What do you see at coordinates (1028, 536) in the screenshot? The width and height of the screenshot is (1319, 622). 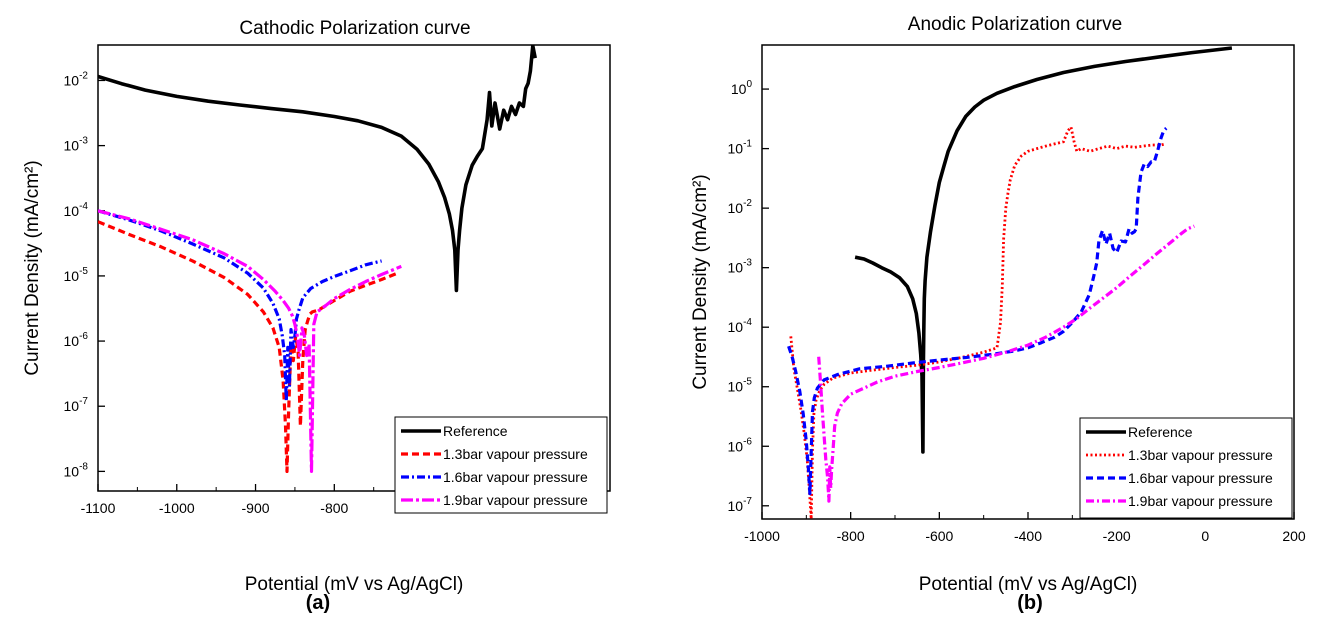 I see `x-tick-label: -400` at bounding box center [1028, 536].